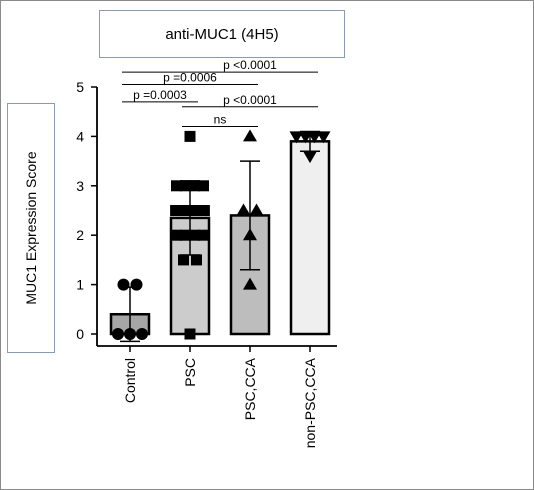 Image resolution: width=534 pixels, height=490 pixels. What do you see at coordinates (160, 95) in the screenshot?
I see `comparison-label-2: p =0.0003` at bounding box center [160, 95].